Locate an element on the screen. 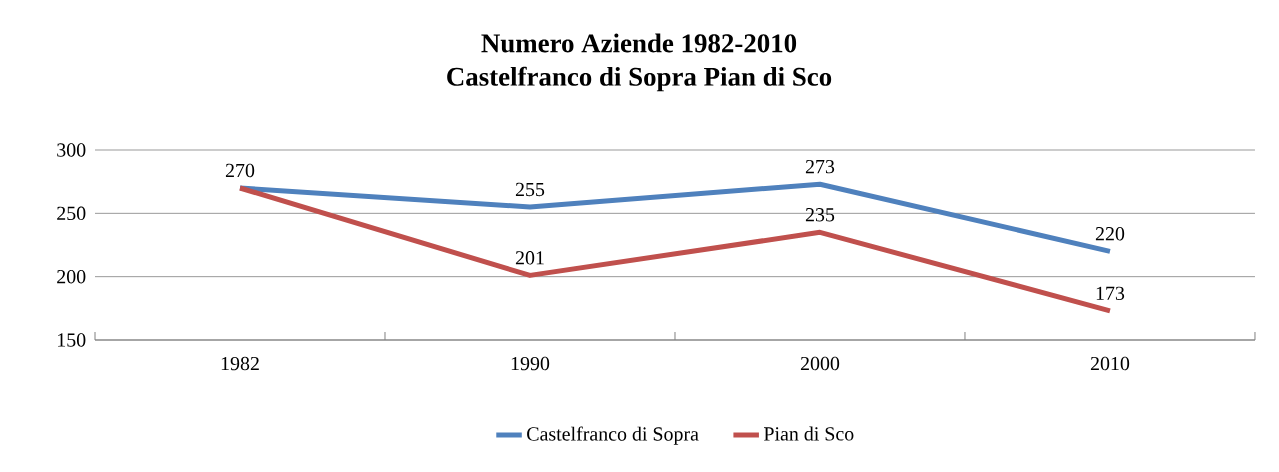 This screenshot has height=472, width=1279. legend-label: Castelfranco di Sopra is located at coordinates (613, 435).